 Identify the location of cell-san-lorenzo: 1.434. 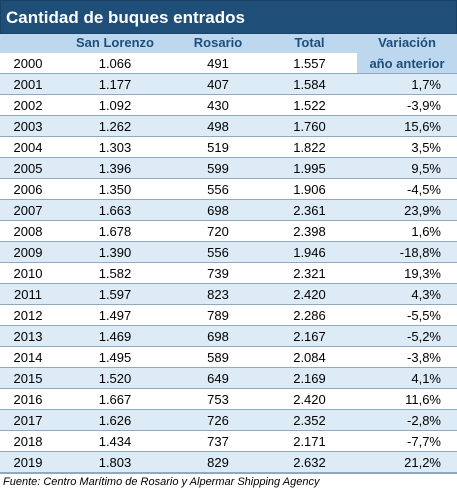
(115, 441).